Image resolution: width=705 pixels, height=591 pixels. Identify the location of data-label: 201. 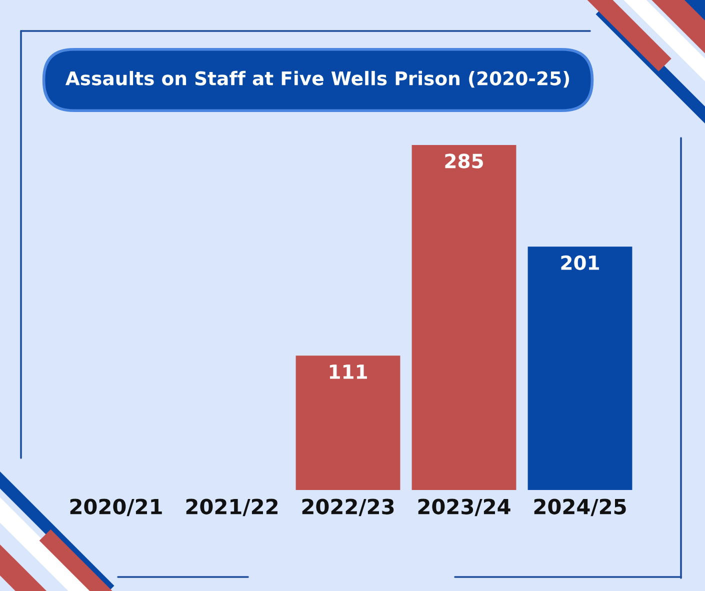
(580, 262).